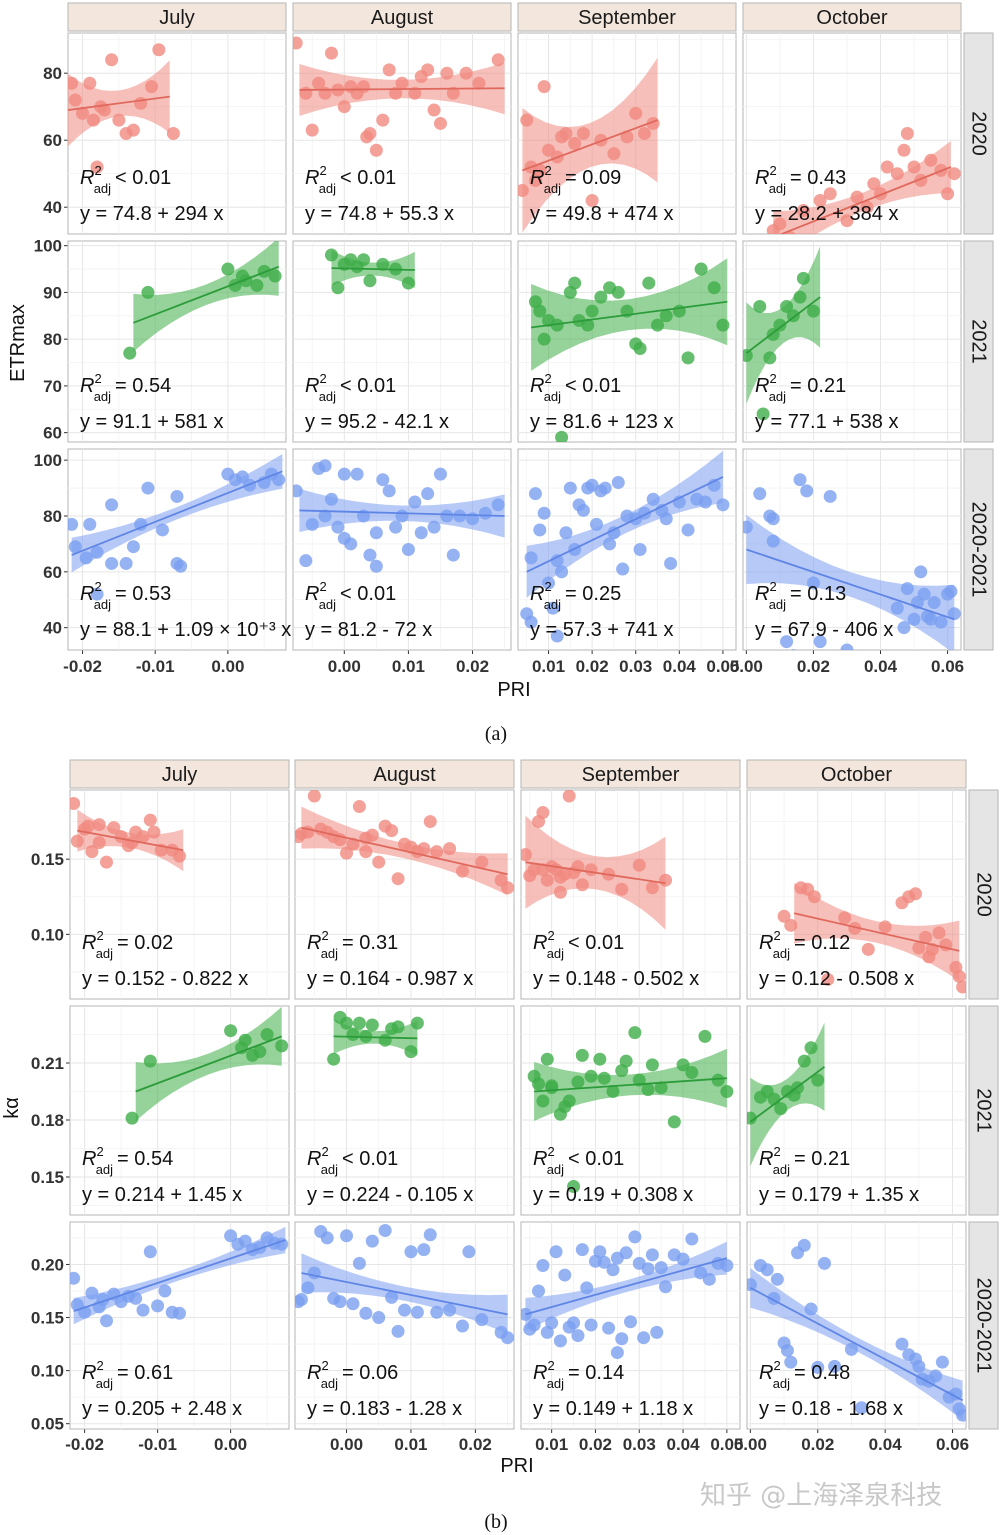 This screenshot has width=1000, height=1535. I want to click on xlabel-b: PRI, so click(516, 1466).